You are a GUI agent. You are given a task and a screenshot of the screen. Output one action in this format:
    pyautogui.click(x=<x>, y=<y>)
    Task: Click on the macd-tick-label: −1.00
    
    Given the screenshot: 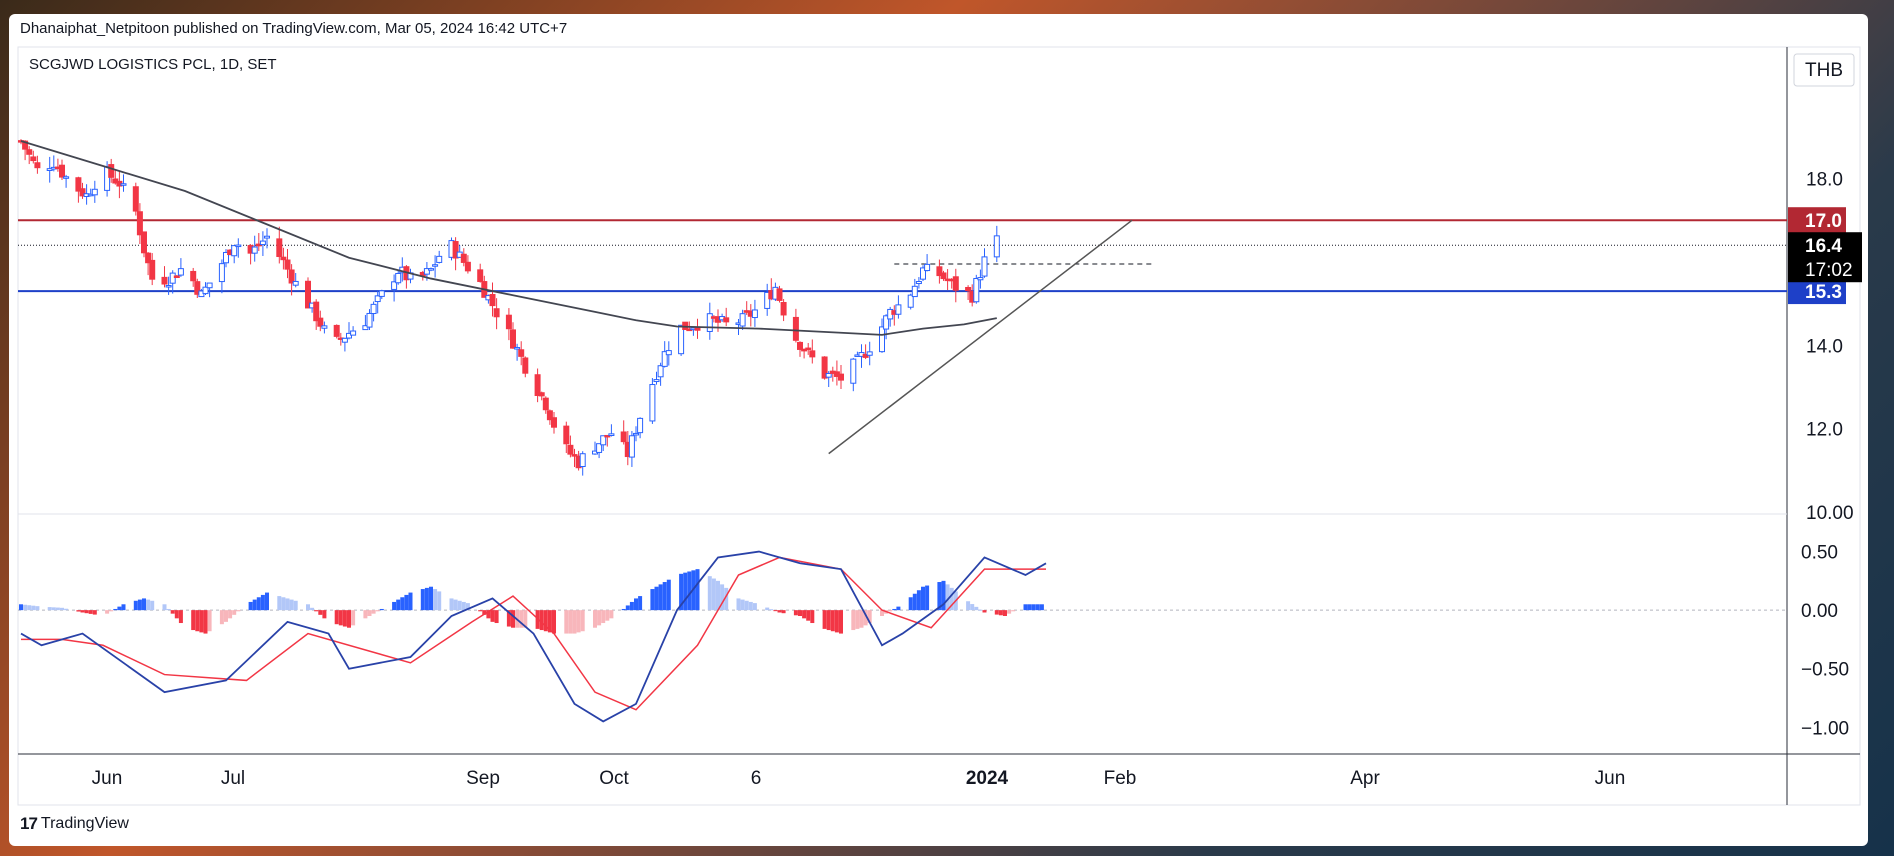 What is the action you would take?
    pyautogui.click(x=1825, y=728)
    